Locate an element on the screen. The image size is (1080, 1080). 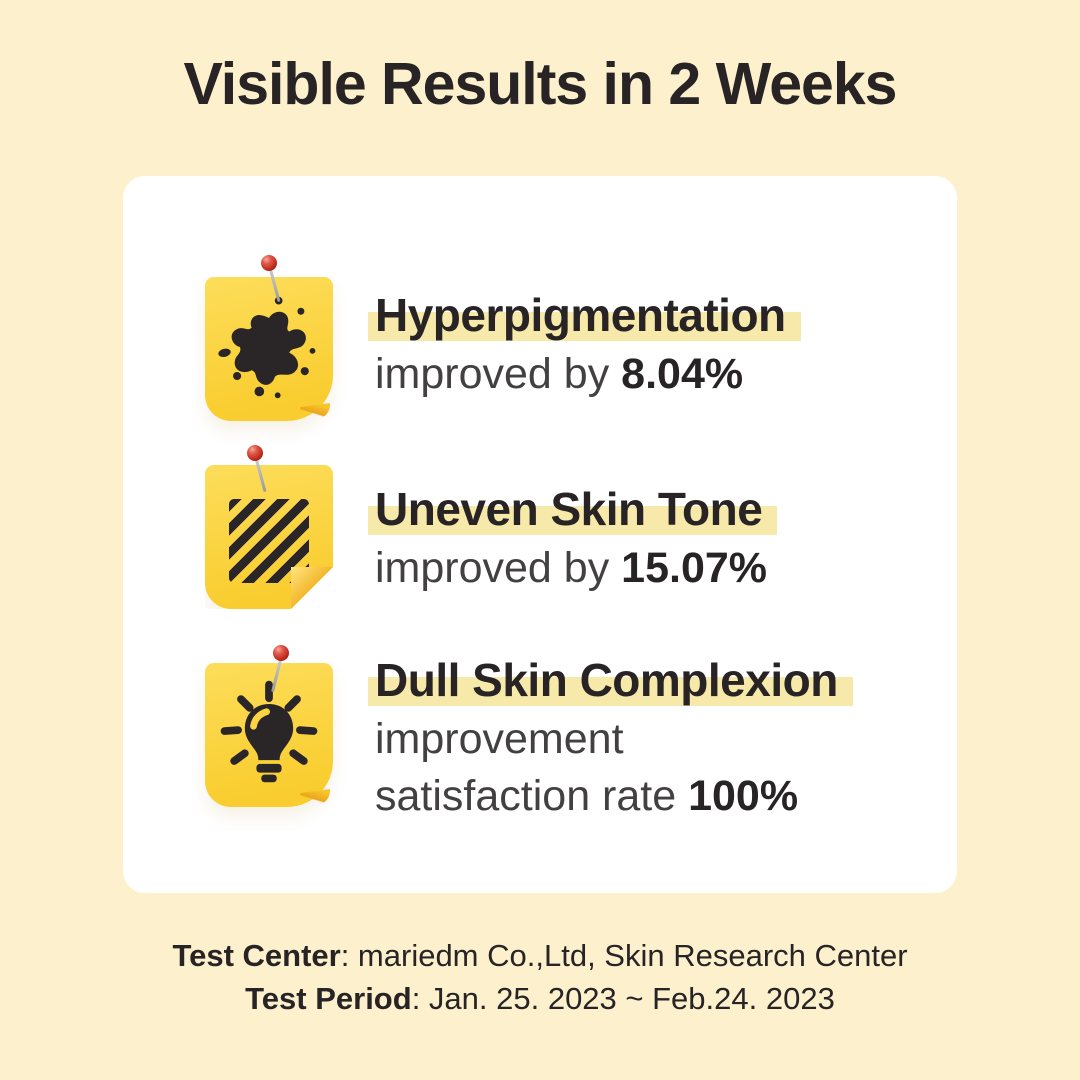
highlighted-text: Dull Skin Complexion is located at coordinates (610, 680).